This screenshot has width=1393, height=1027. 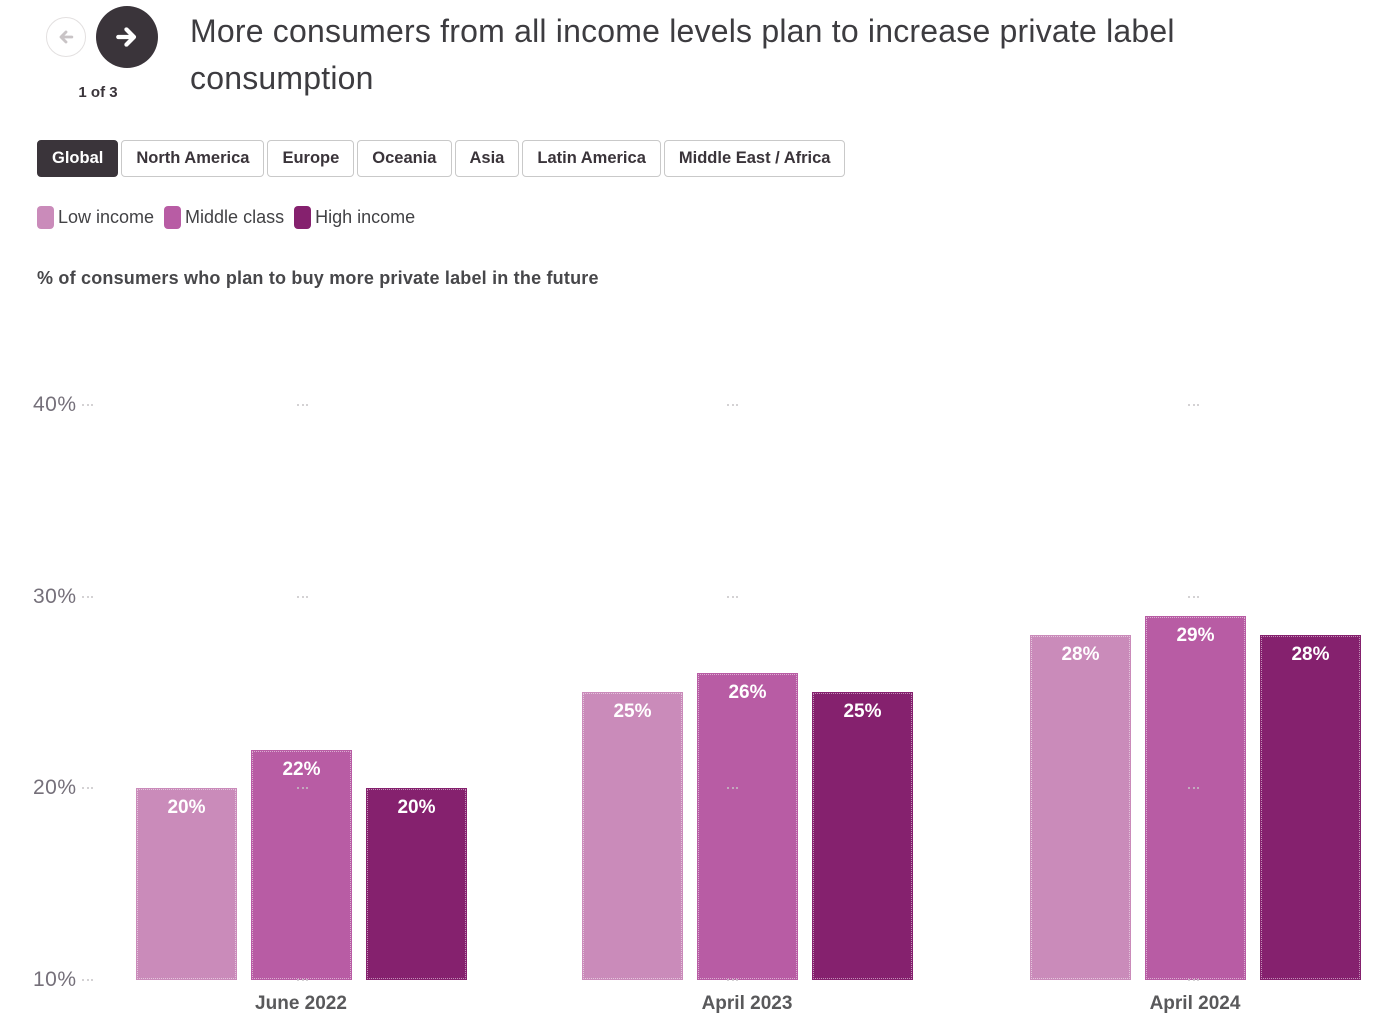 I want to click on bar-low-income-june-2022: 20%, so click(x=186, y=884).